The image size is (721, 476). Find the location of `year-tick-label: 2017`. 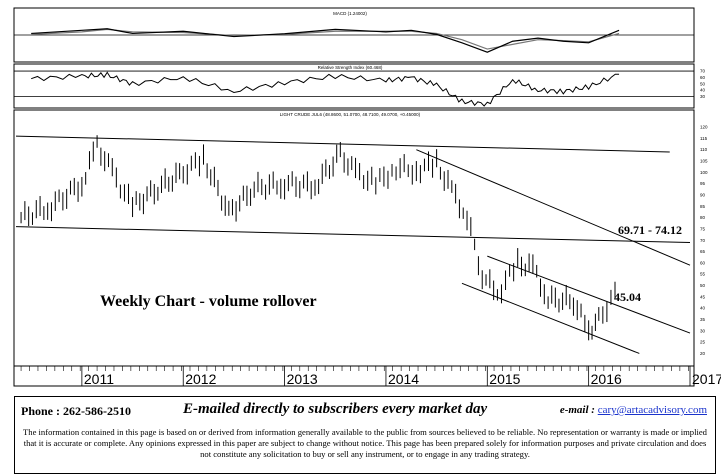

year-tick-label: 2017 is located at coordinates (706, 379).